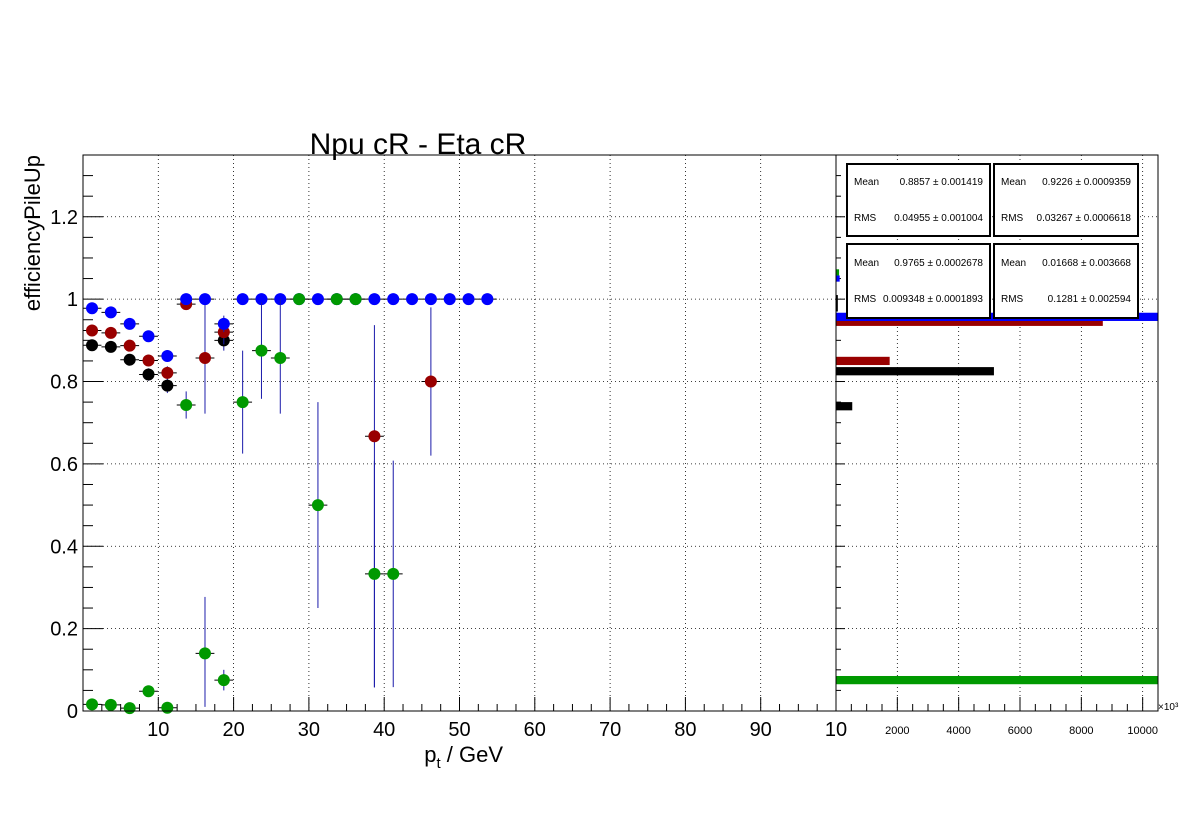  What do you see at coordinates (1089, 299) in the screenshot?
I see `stat-rms-value: 0.1281 ± 0.002594` at bounding box center [1089, 299].